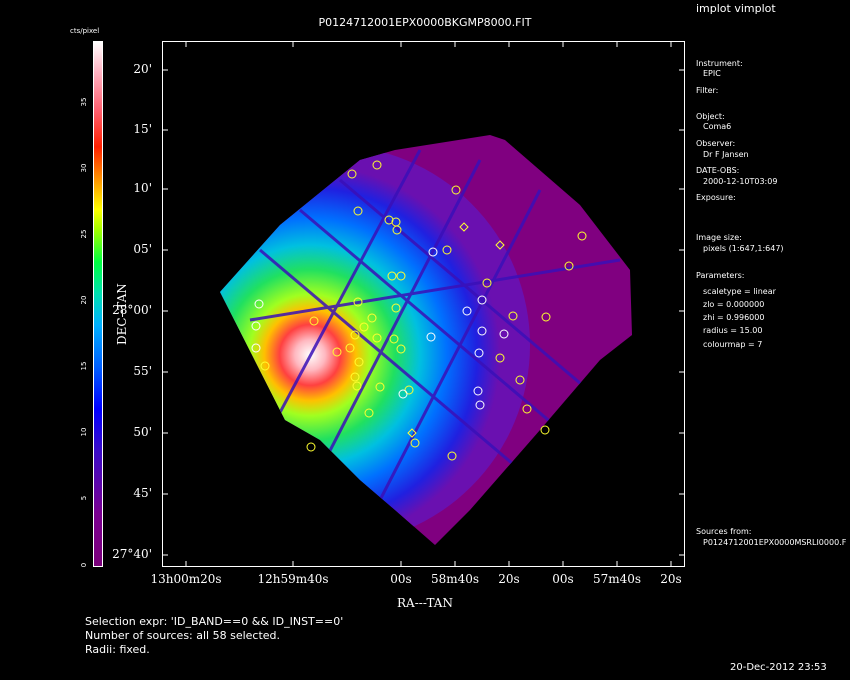  Describe the element at coordinates (733, 344) in the screenshot. I see `param-line: colourmap = 7` at that location.